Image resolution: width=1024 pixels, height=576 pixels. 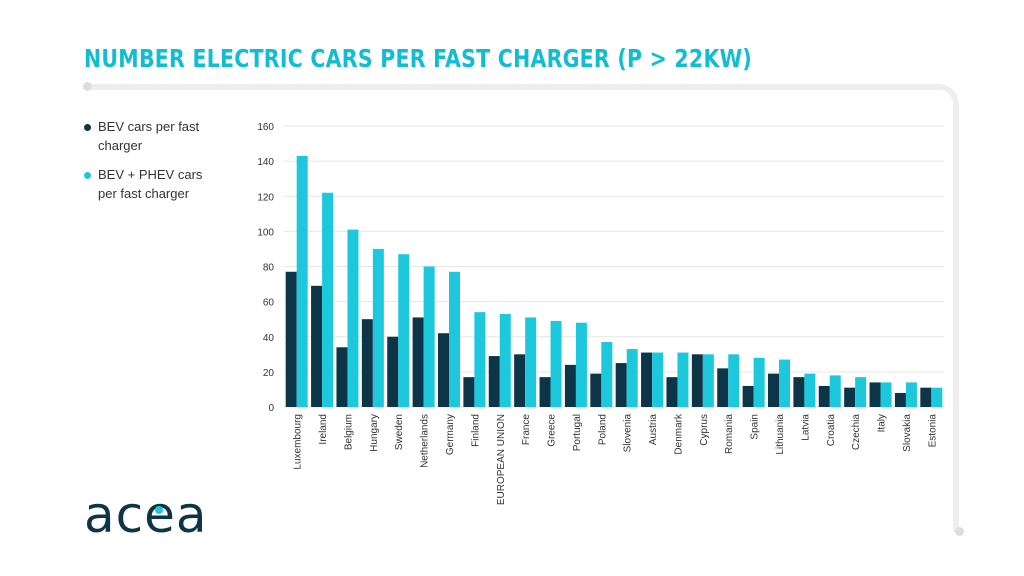 What do you see at coordinates (269, 268) in the screenshot?
I see `y-tick-label: 80` at bounding box center [269, 268].